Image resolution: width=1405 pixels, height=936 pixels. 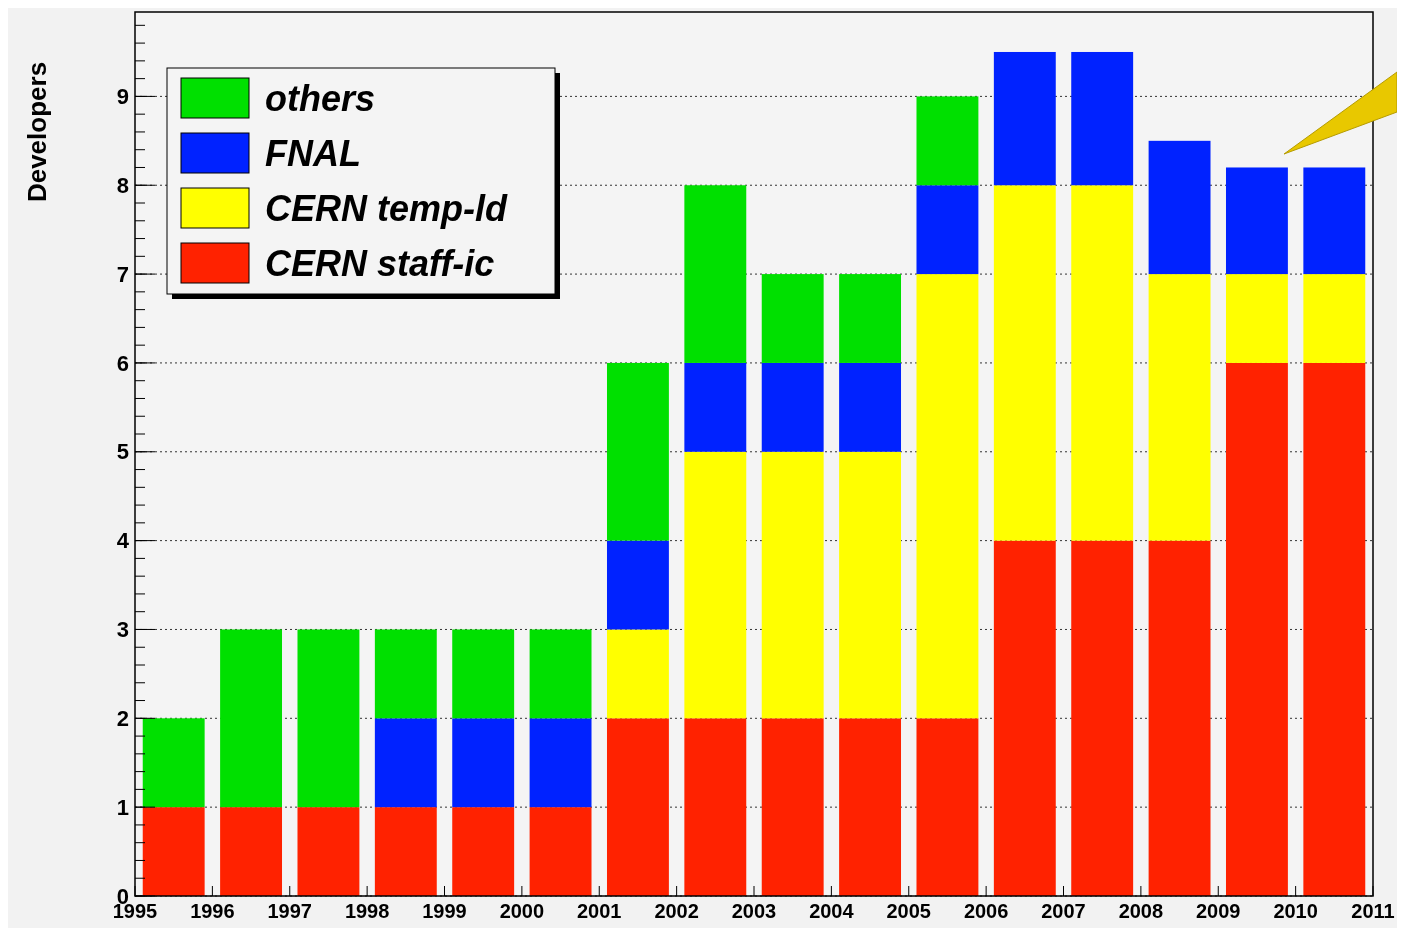 What do you see at coordinates (37, 132) in the screenshot?
I see `y-axis-title: Developers` at bounding box center [37, 132].